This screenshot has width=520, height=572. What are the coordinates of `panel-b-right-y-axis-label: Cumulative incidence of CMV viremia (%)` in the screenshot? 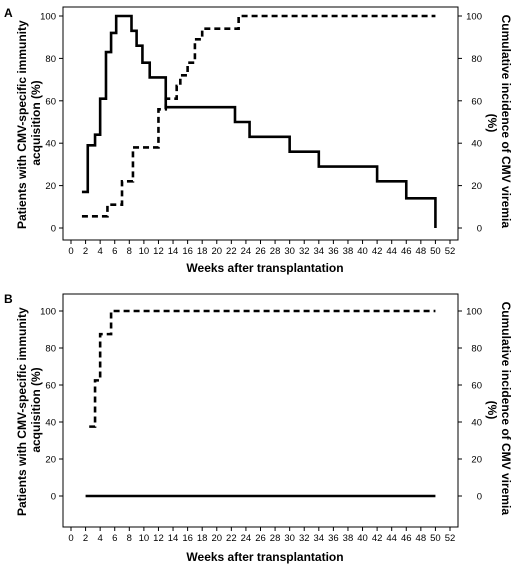 It's located at (499, 410).